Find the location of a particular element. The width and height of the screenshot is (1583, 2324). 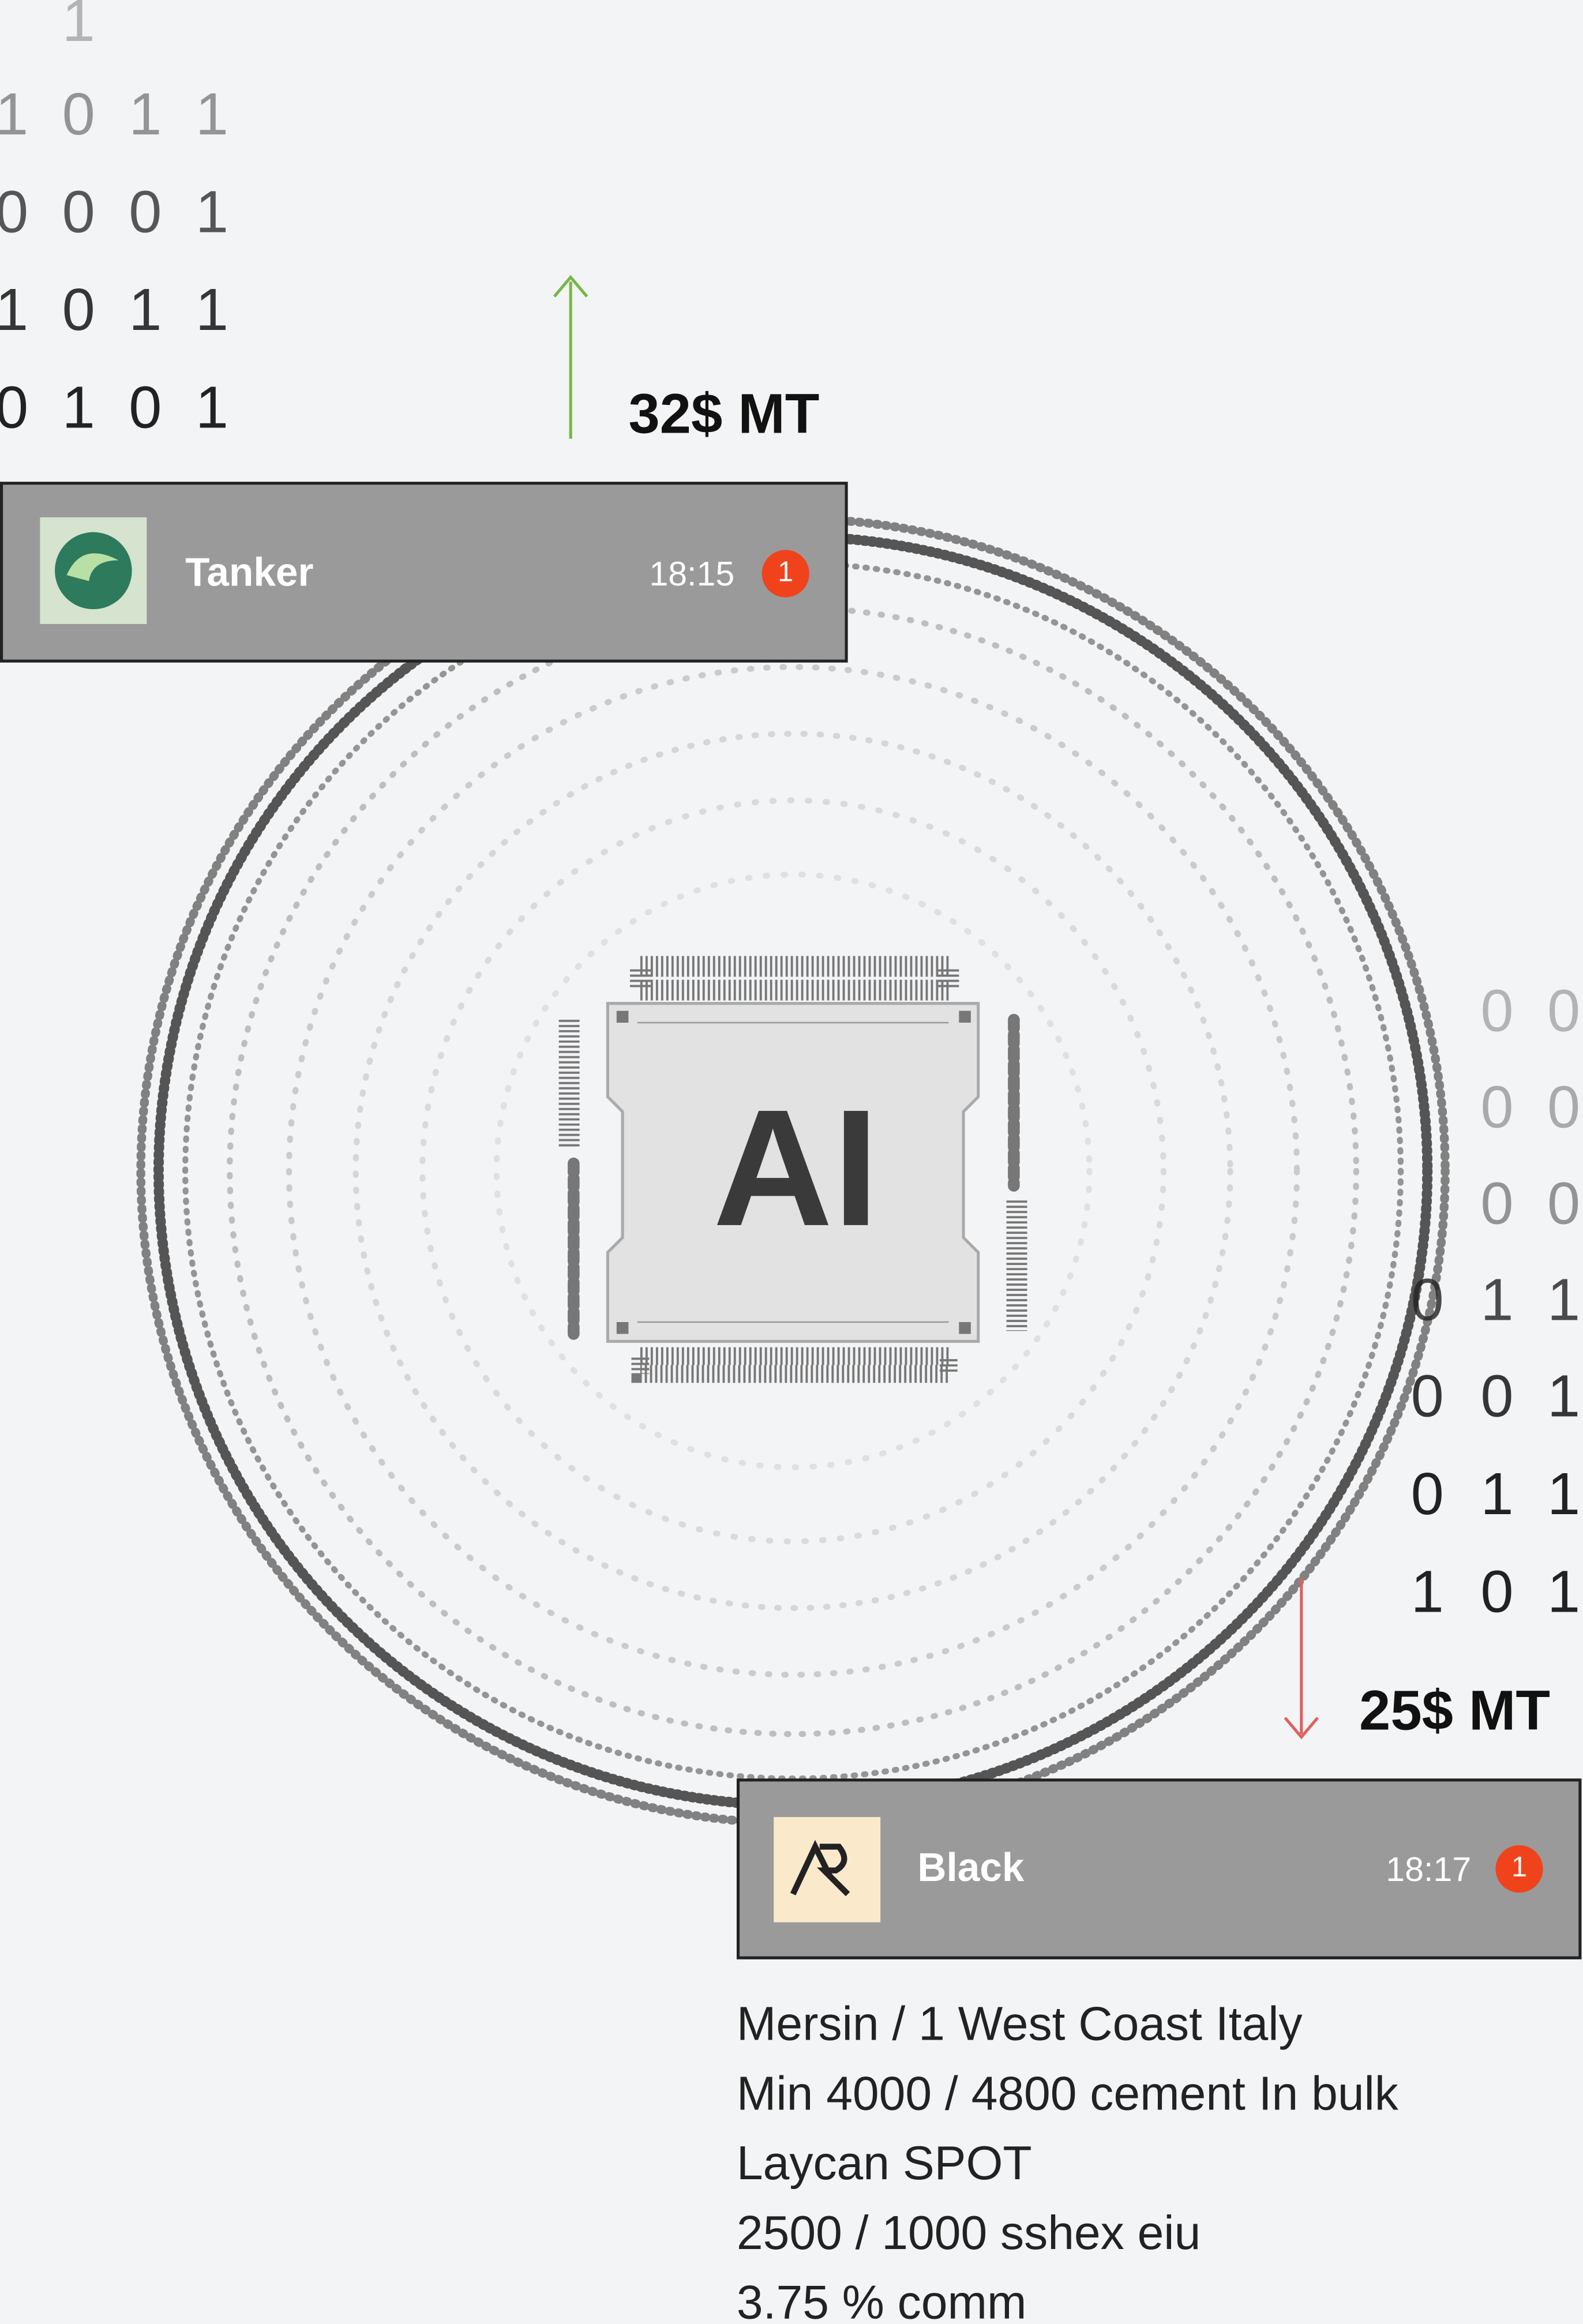

detail-line: Laycan SPOT is located at coordinates (885, 2164).